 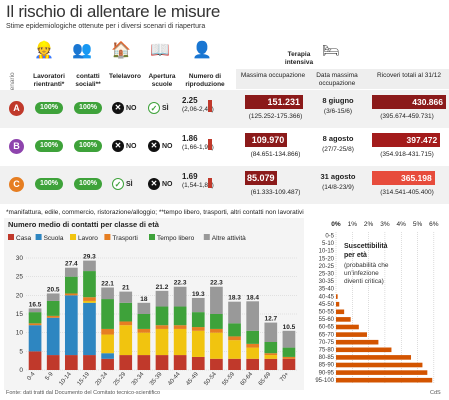 I want to click on book-icon: 📖, so click(x=160, y=50).